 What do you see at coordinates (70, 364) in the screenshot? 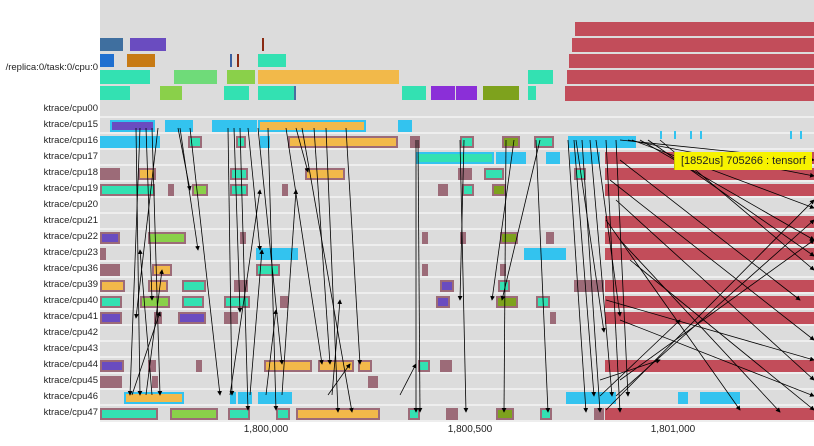
I see `track-label-cpu: ktrace/cpu44` at bounding box center [70, 364].